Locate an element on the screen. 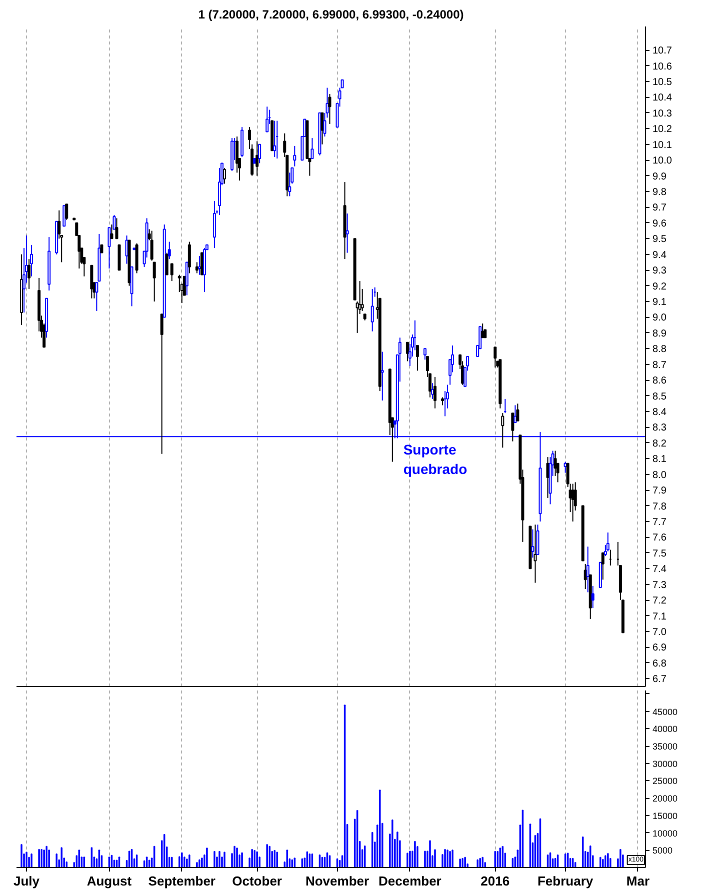 The height and width of the screenshot is (891, 702). y-tick-label: 7.9 is located at coordinates (659, 491).